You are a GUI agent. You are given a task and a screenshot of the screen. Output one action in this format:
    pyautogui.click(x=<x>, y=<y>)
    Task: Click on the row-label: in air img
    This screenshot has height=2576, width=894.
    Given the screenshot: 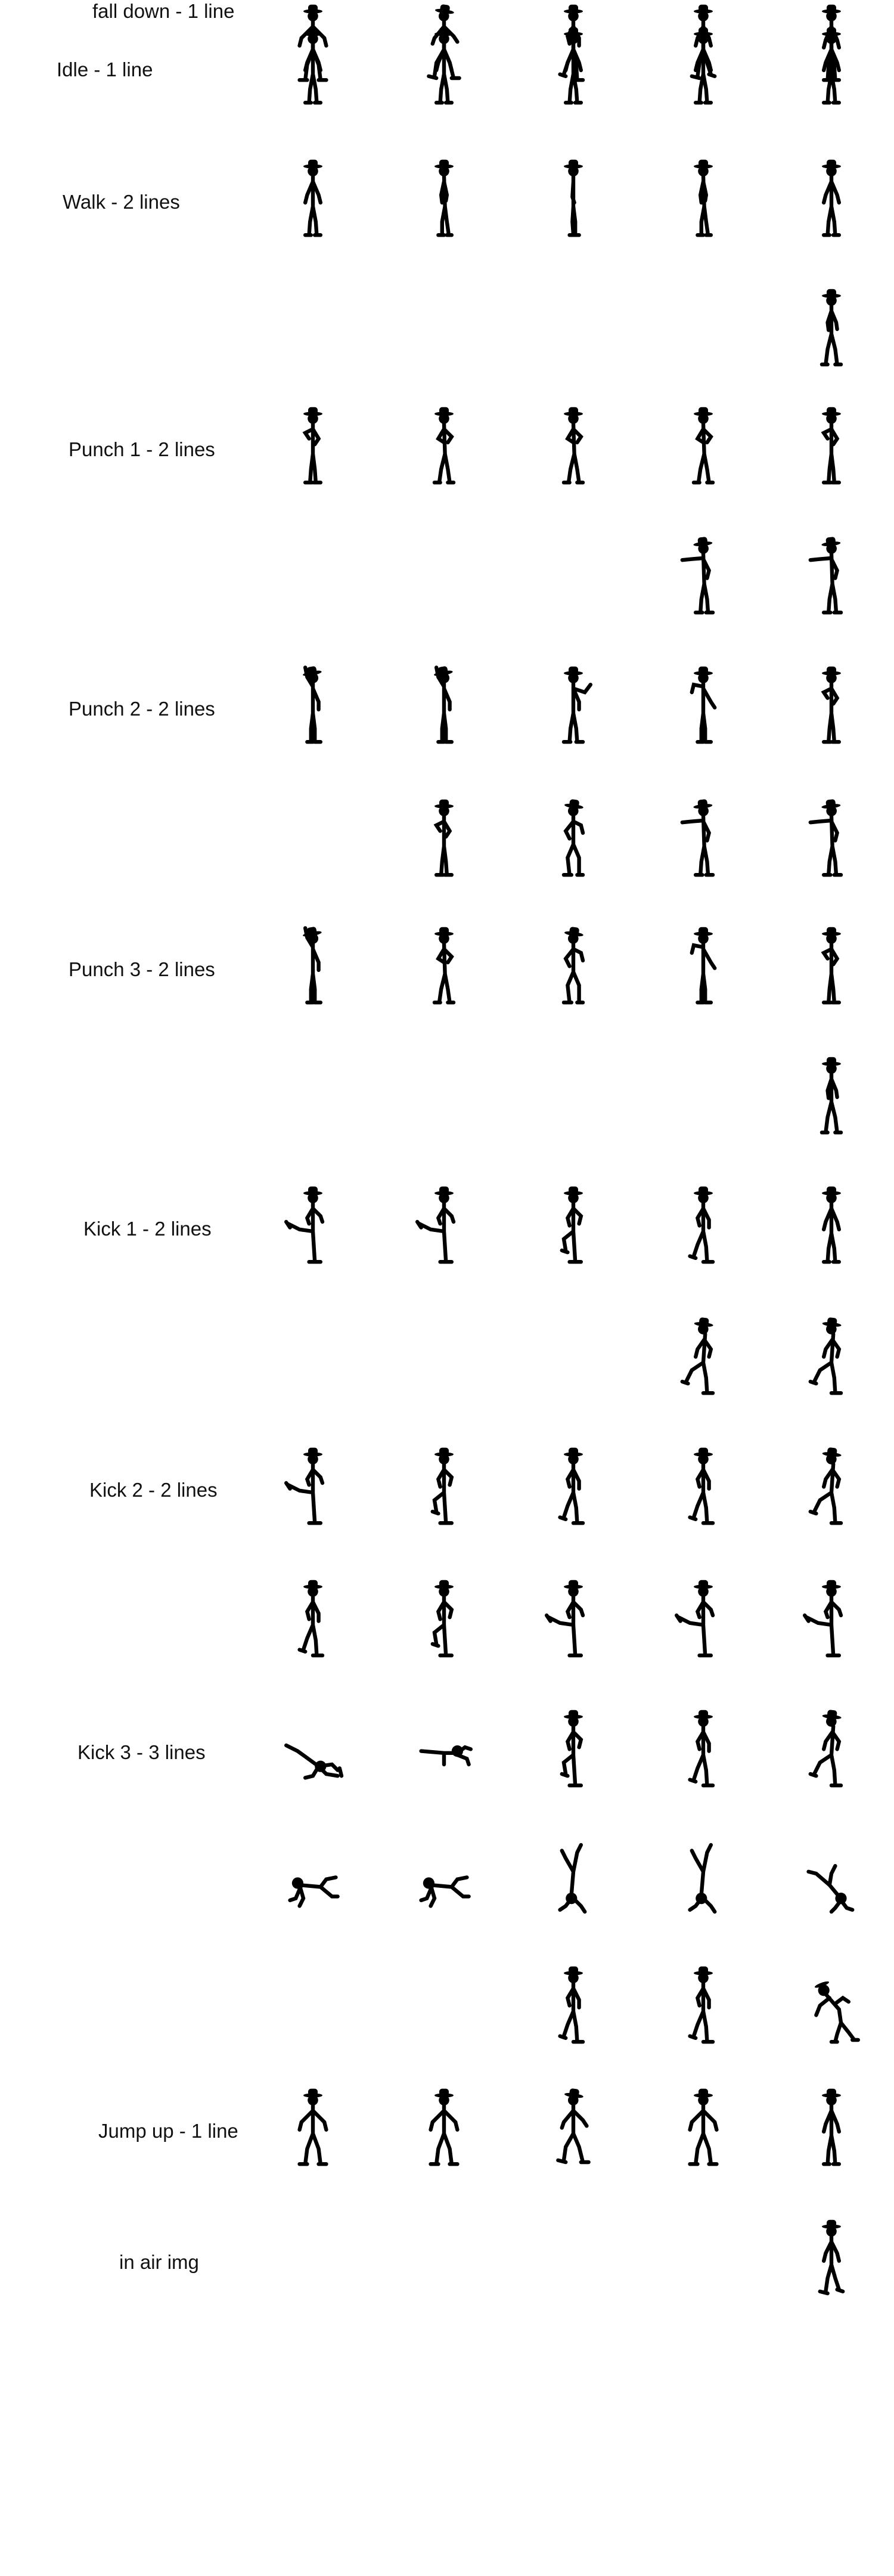 What is the action you would take?
    pyautogui.click(x=159, y=2262)
    